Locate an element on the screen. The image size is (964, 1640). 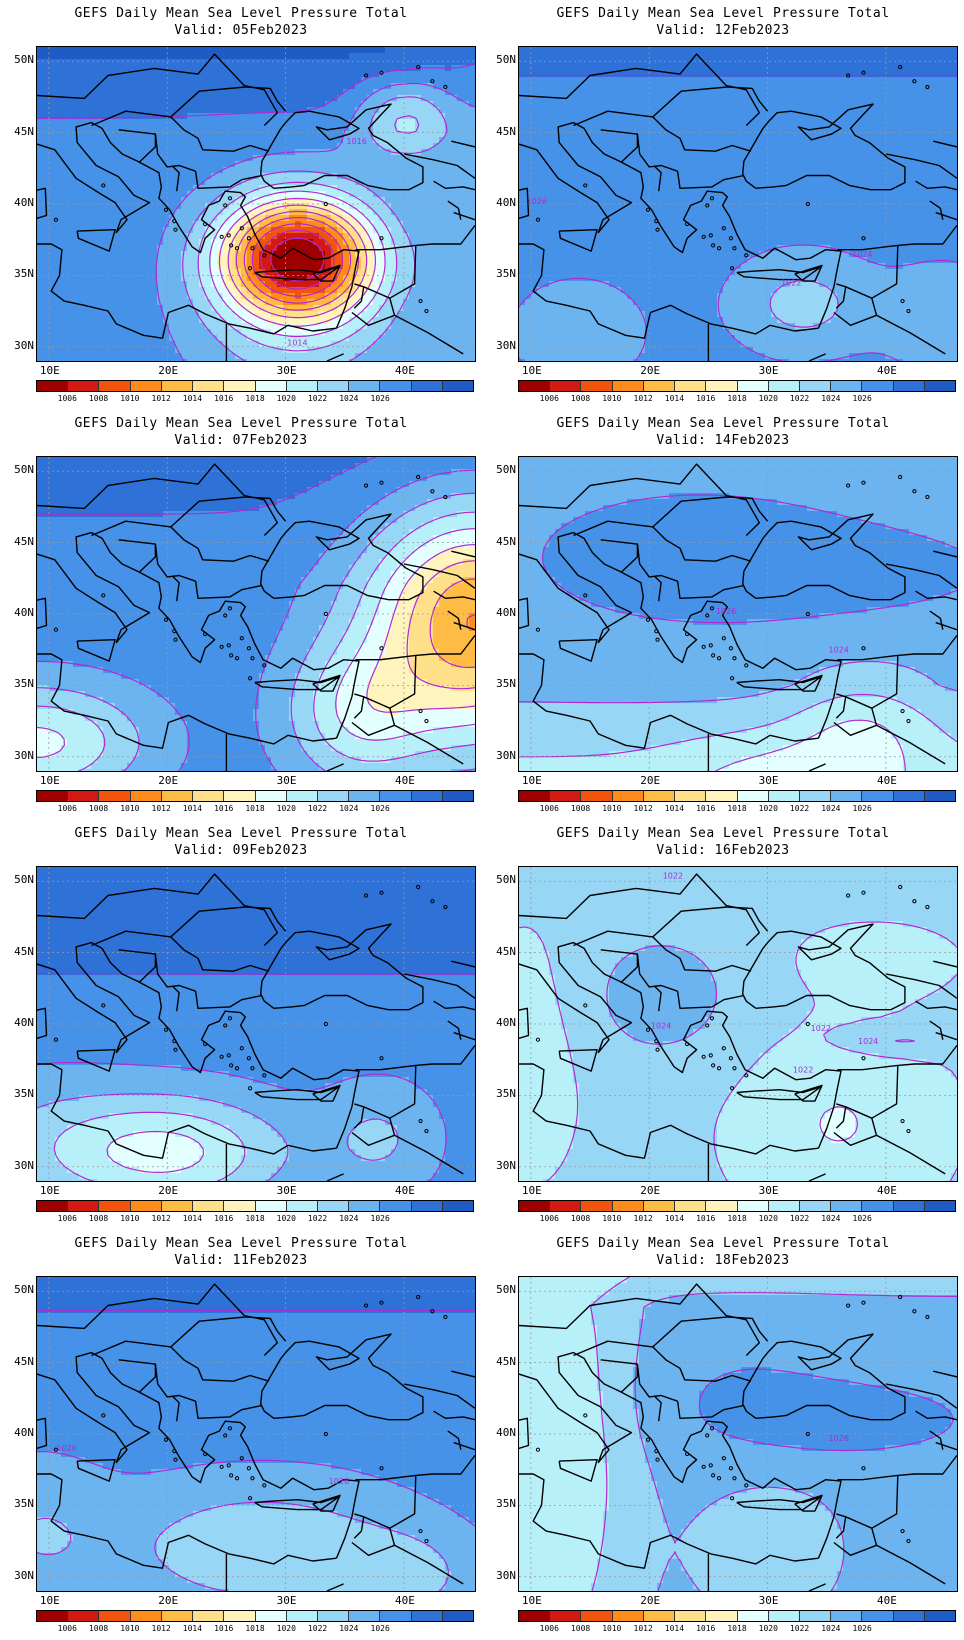
longitude-label: 10E is located at coordinates (50, 1190).